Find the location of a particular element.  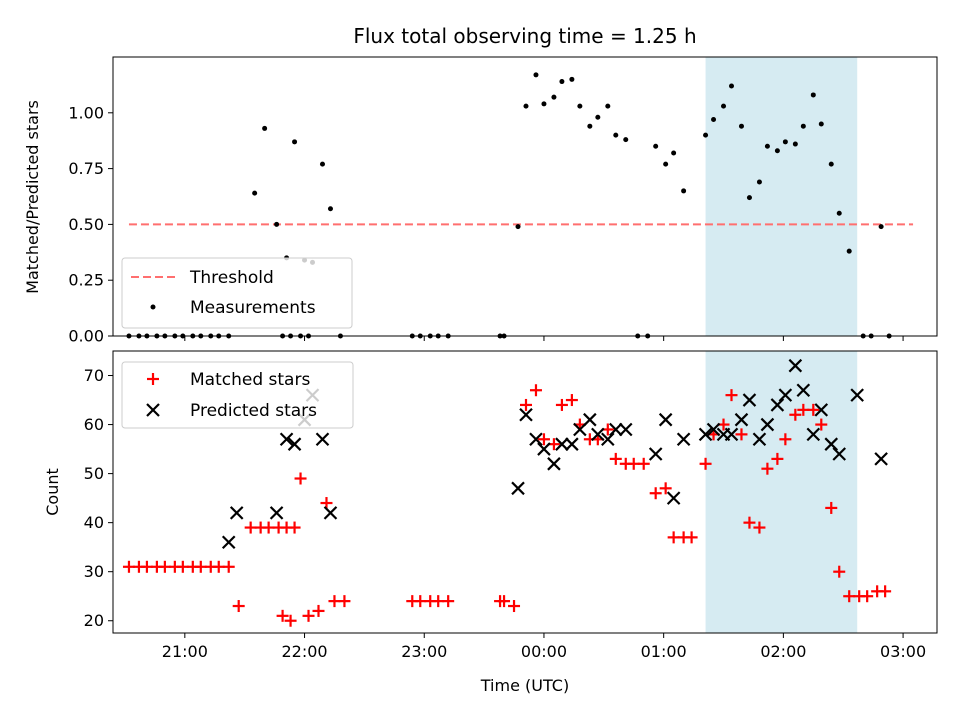

x-tick-label: 02:00 is located at coordinates (783, 651).